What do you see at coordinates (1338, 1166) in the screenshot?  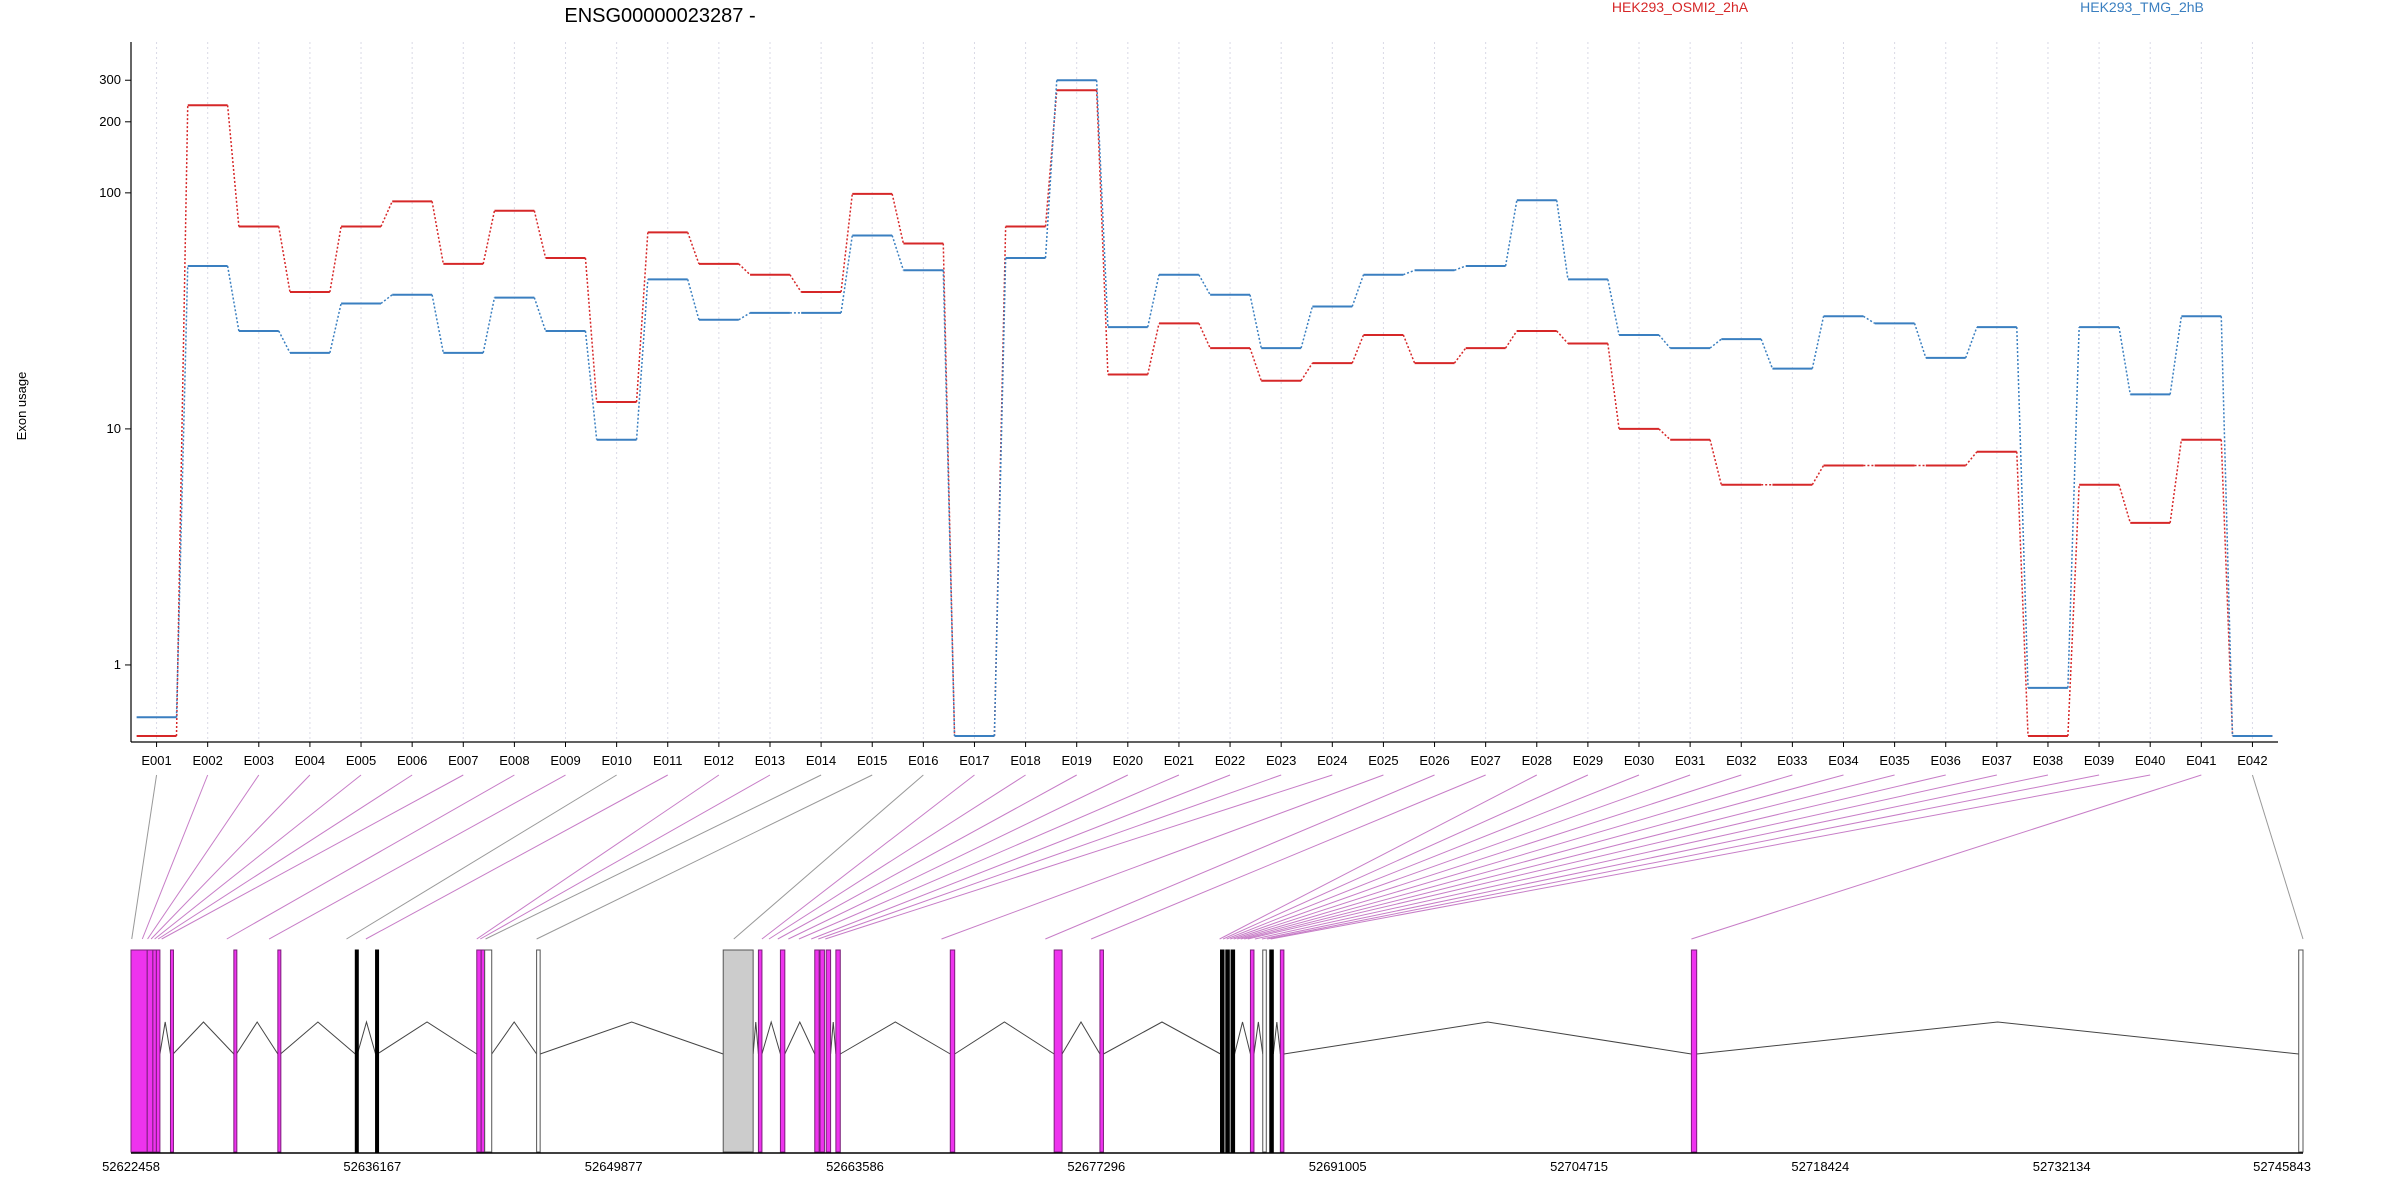 I see `coordinate-label-52691005: 52691005` at bounding box center [1338, 1166].